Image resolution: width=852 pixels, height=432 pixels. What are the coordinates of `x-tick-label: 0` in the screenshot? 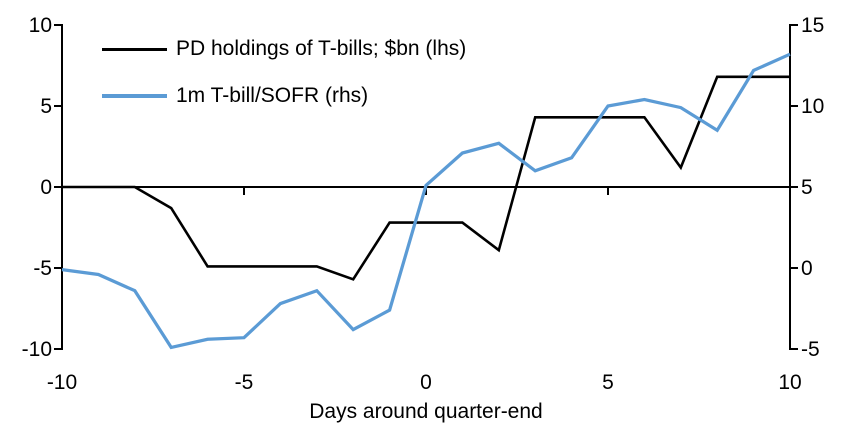 It's located at (426, 382).